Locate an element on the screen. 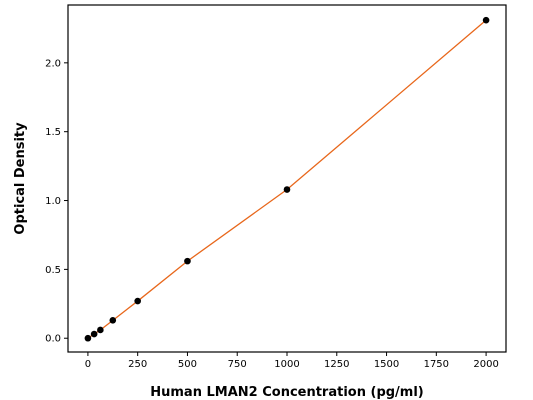  x-tick-label: 2000 is located at coordinates (485, 364).